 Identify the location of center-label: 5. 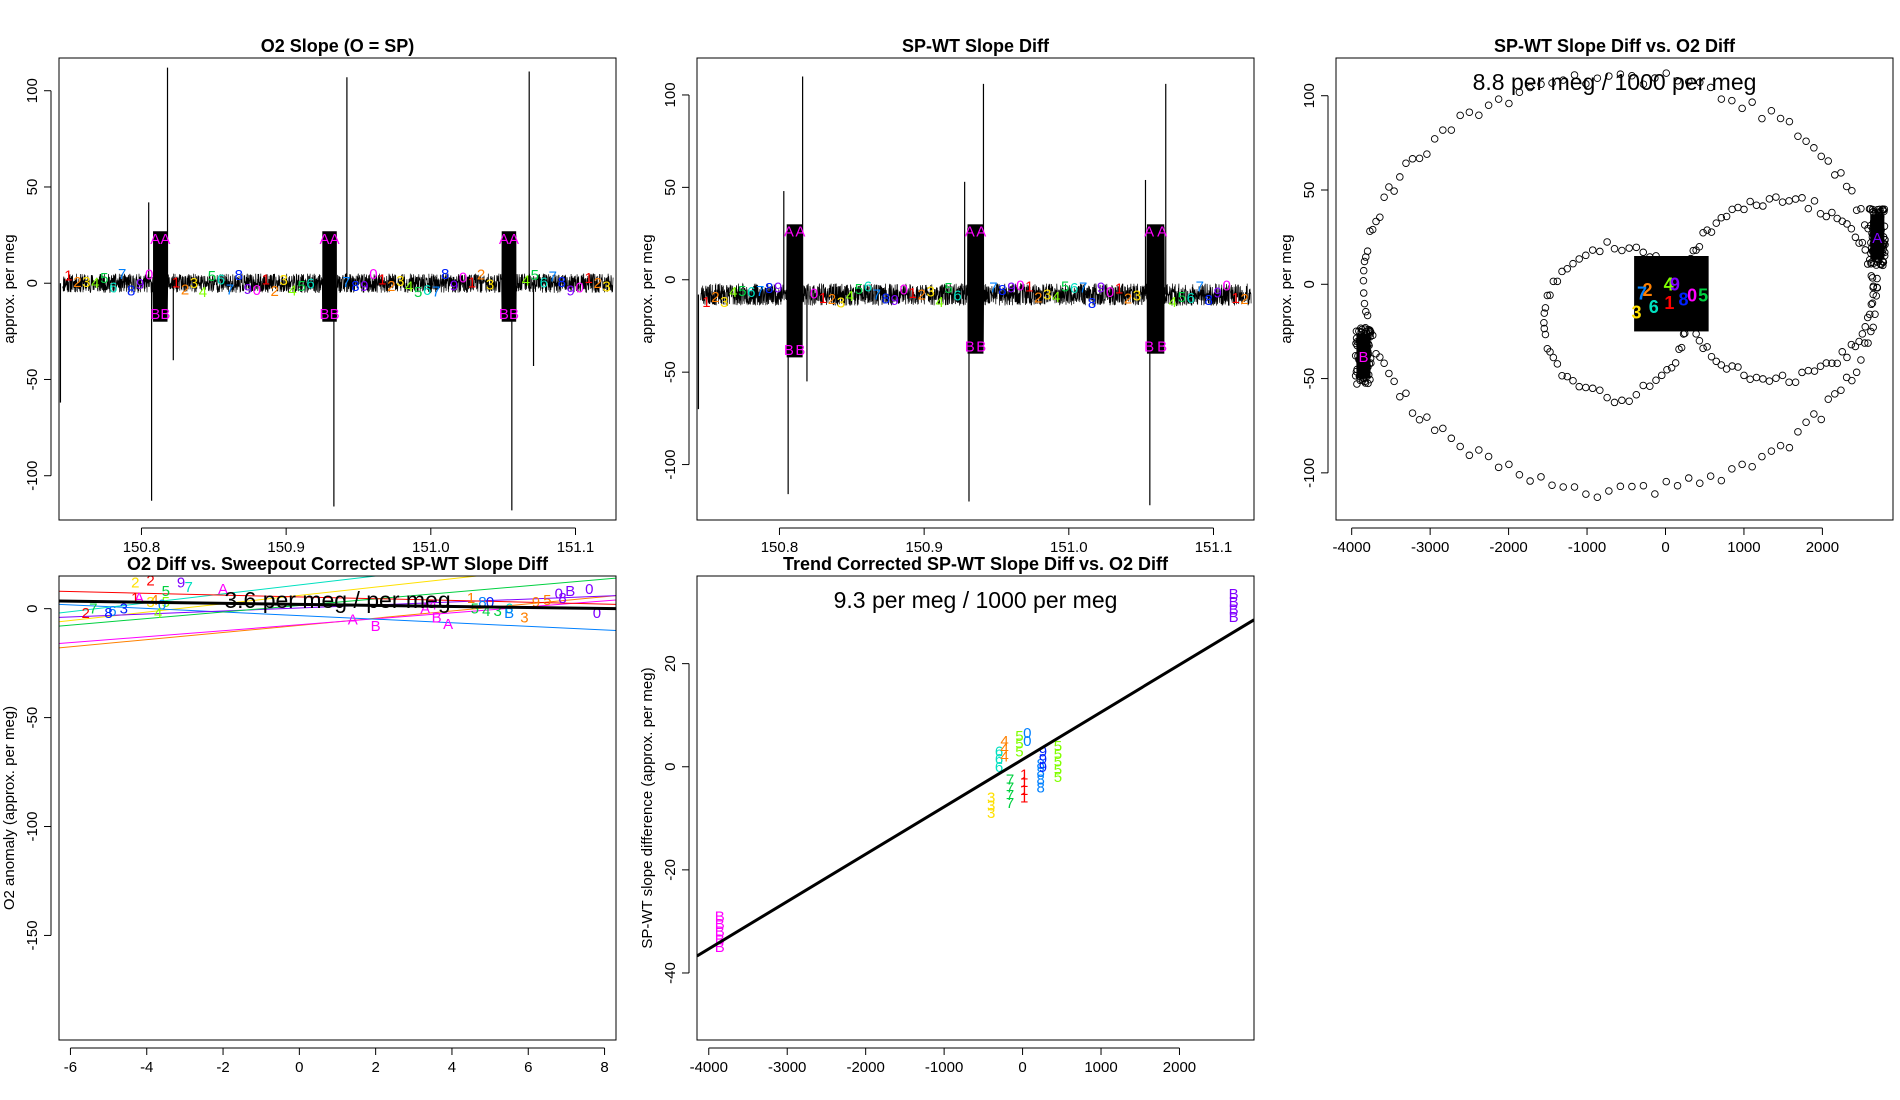
(1703, 296).